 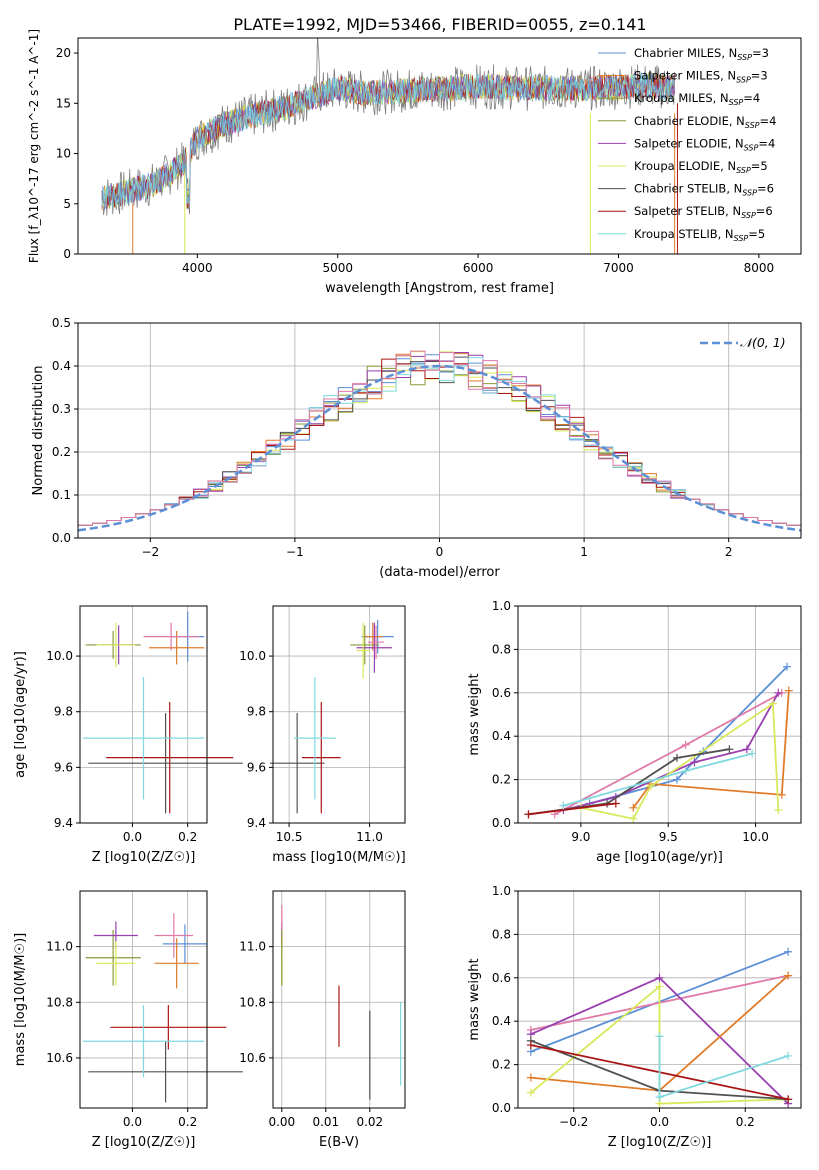 I want to click on axes-age_vs_mass, so click(x=339, y=715).